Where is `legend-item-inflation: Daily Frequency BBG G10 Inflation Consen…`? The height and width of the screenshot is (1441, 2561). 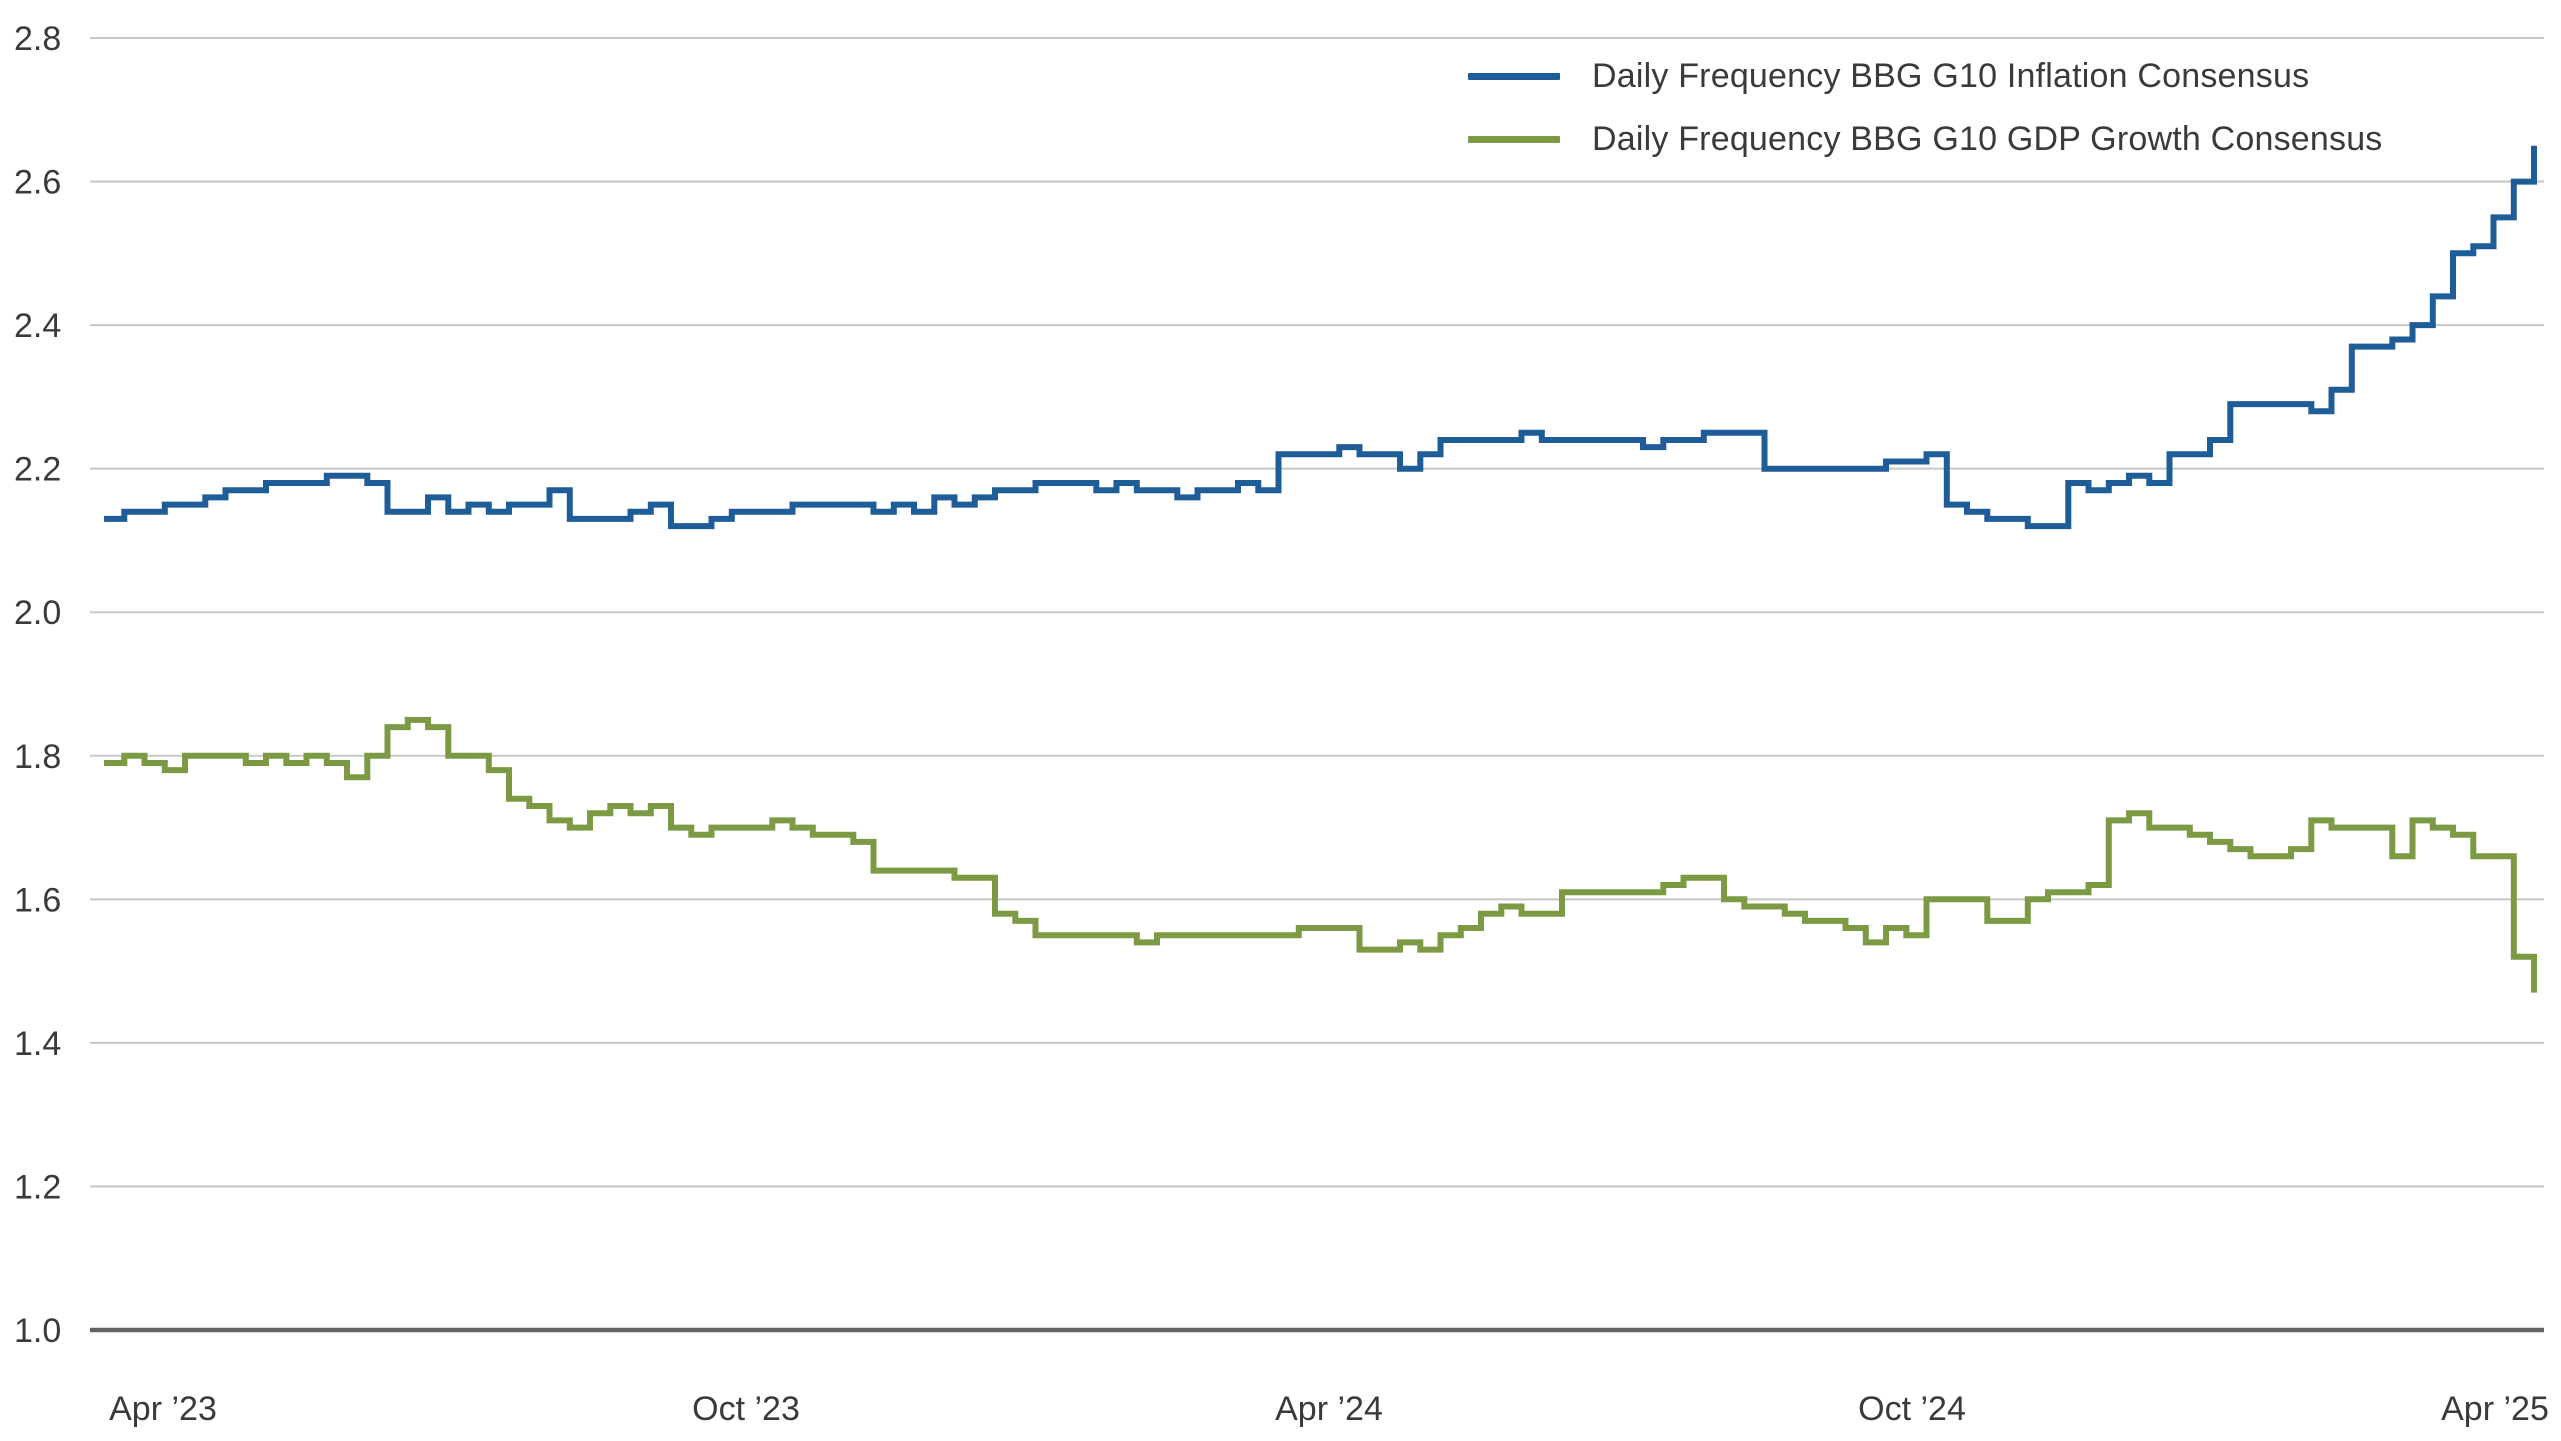 legend-item-inflation: Daily Frequency BBG G10 Inflation Consen… is located at coordinates (1925, 76).